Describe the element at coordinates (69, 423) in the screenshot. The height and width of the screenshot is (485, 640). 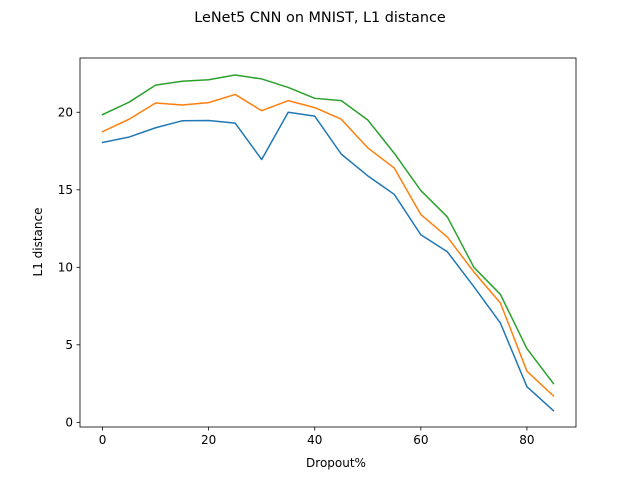
I see `y-tick-label: 0` at that location.